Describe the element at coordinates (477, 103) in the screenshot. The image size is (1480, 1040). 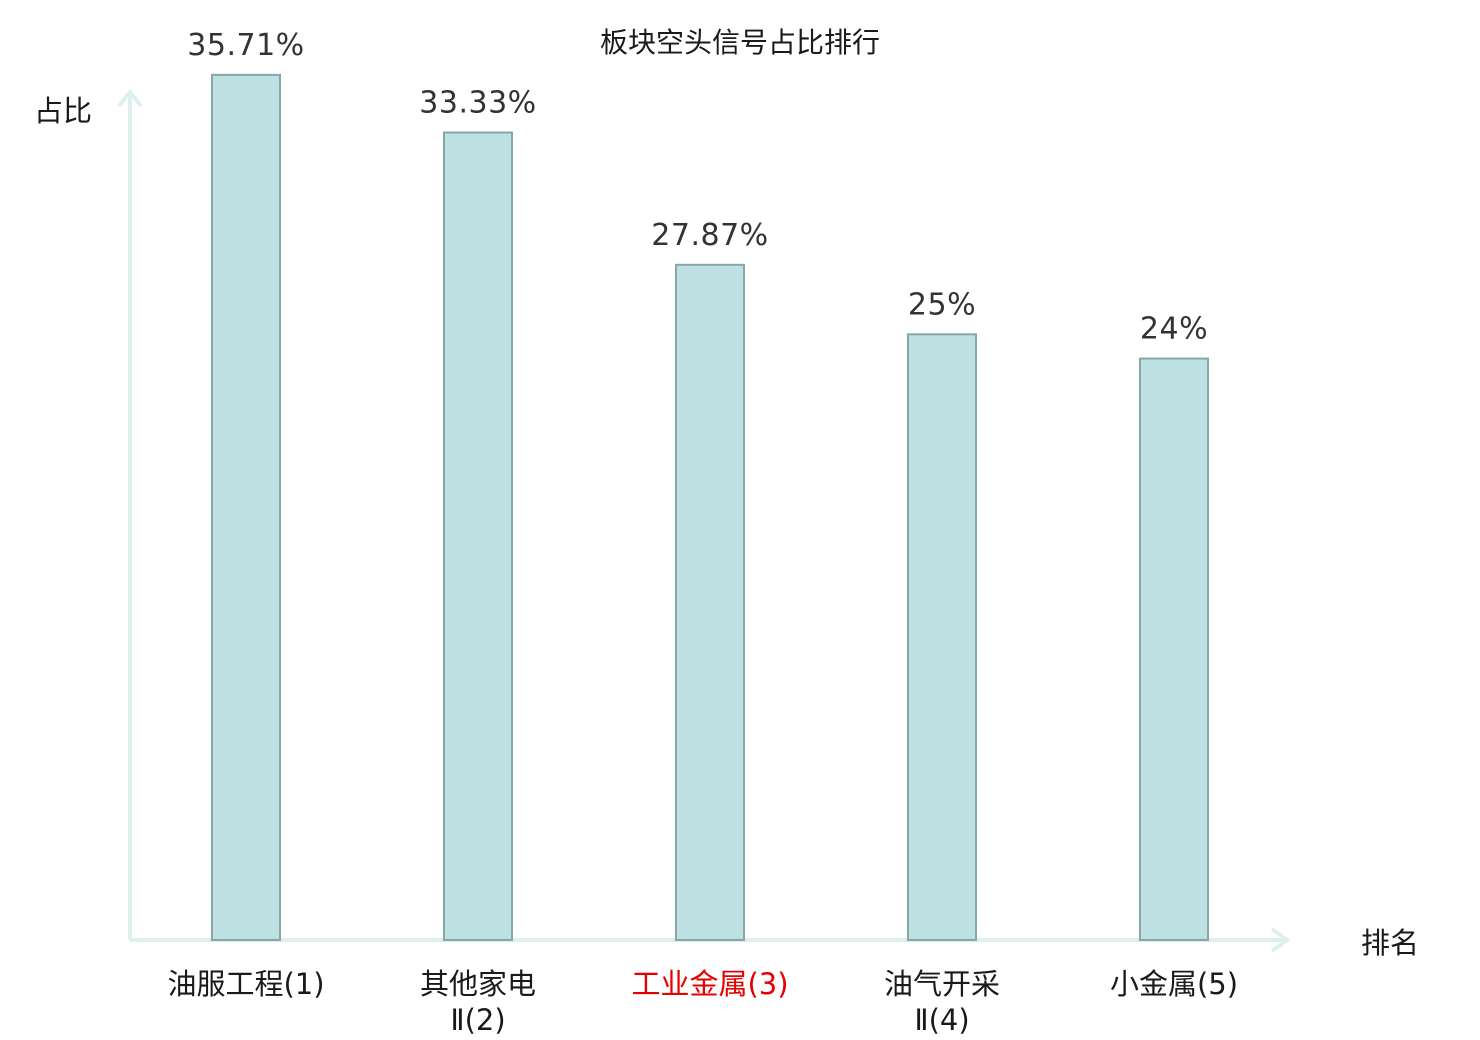
I see `bar-value-label: 33.33%` at that location.